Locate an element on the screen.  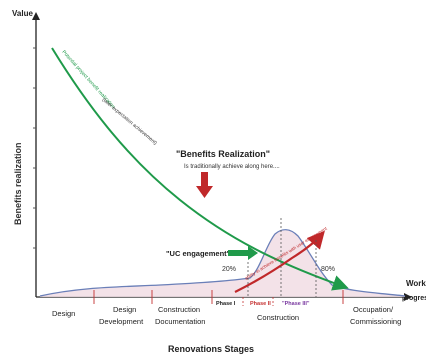
uc-engagement-label: "UC engagement" is located at coordinates (198, 253).